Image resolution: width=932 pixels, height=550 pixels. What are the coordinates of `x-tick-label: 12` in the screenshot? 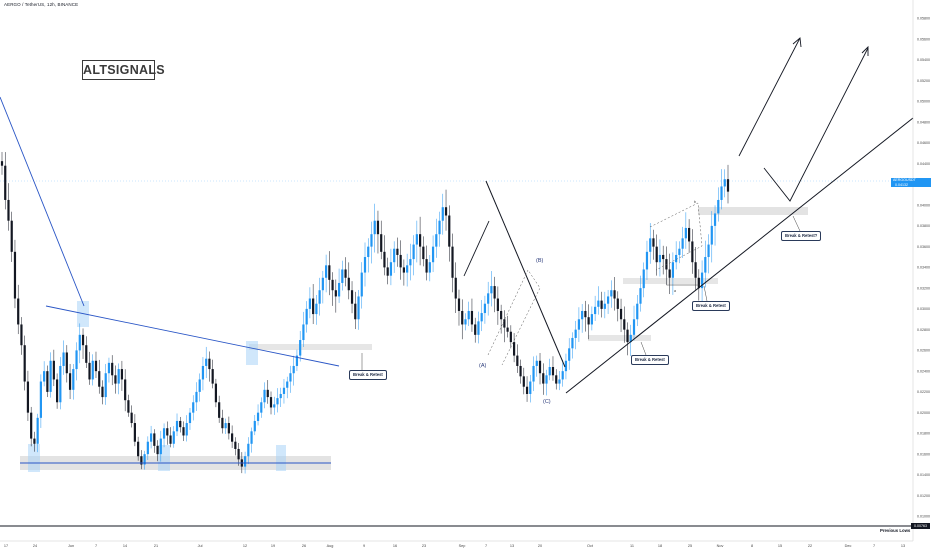 It's located at (245, 546).